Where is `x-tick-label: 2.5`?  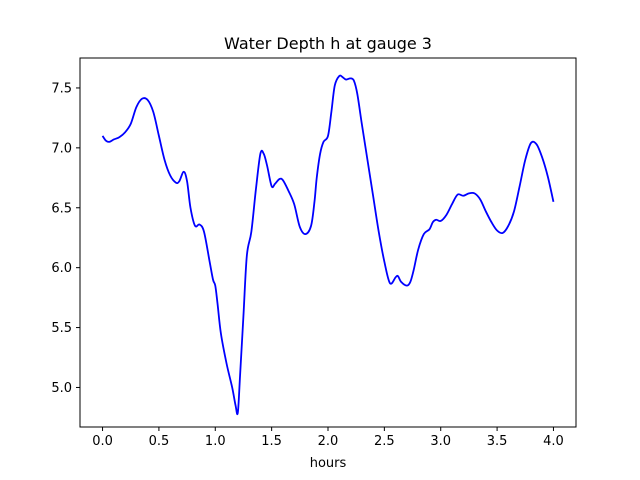 x-tick-label: 2.5 is located at coordinates (384, 441).